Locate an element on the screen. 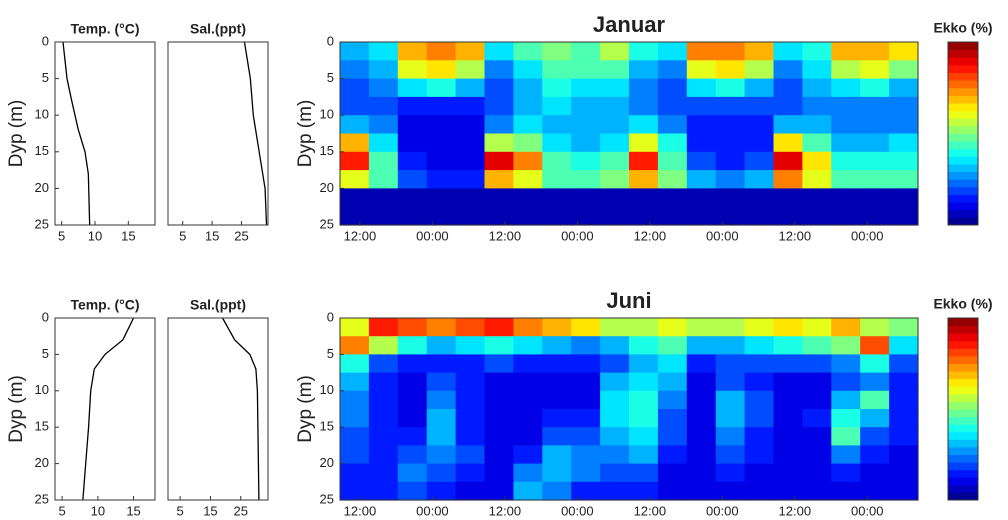 The image size is (1008, 520). colorbar-frame is located at coordinates (963, 409).